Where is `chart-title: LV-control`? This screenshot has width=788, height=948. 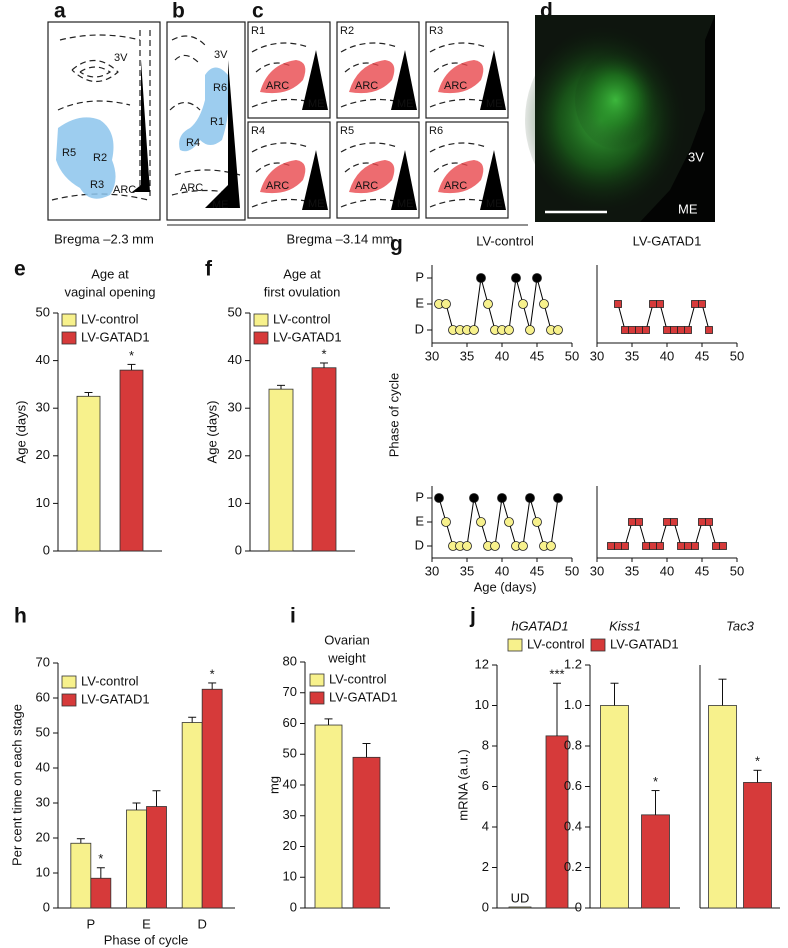
chart-title: LV-control is located at coordinates (505, 240).